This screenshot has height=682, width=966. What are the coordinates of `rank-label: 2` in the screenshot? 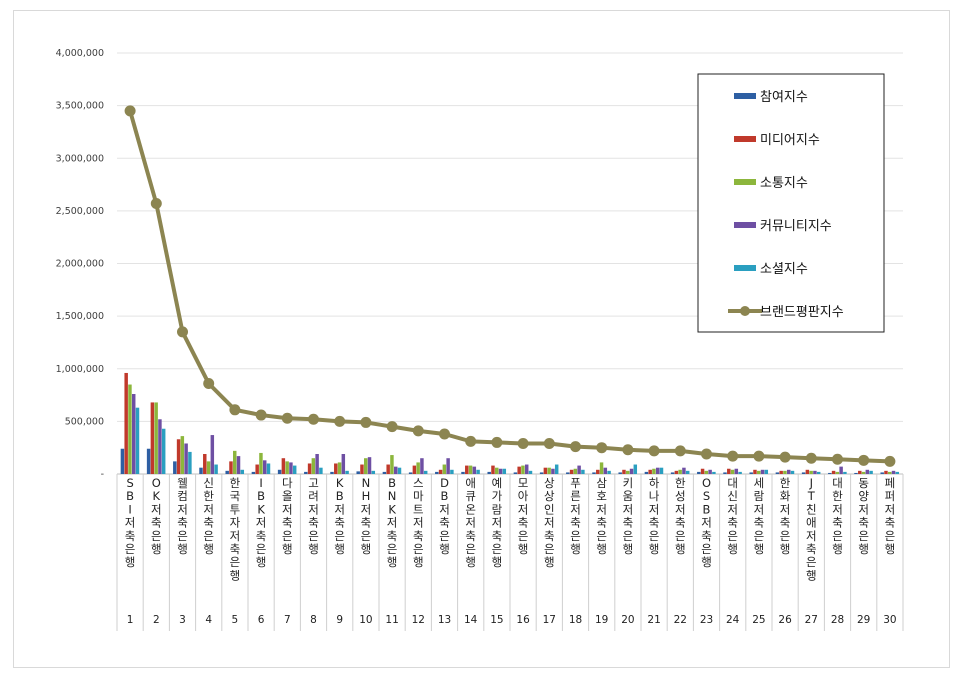 It's located at (156, 620).